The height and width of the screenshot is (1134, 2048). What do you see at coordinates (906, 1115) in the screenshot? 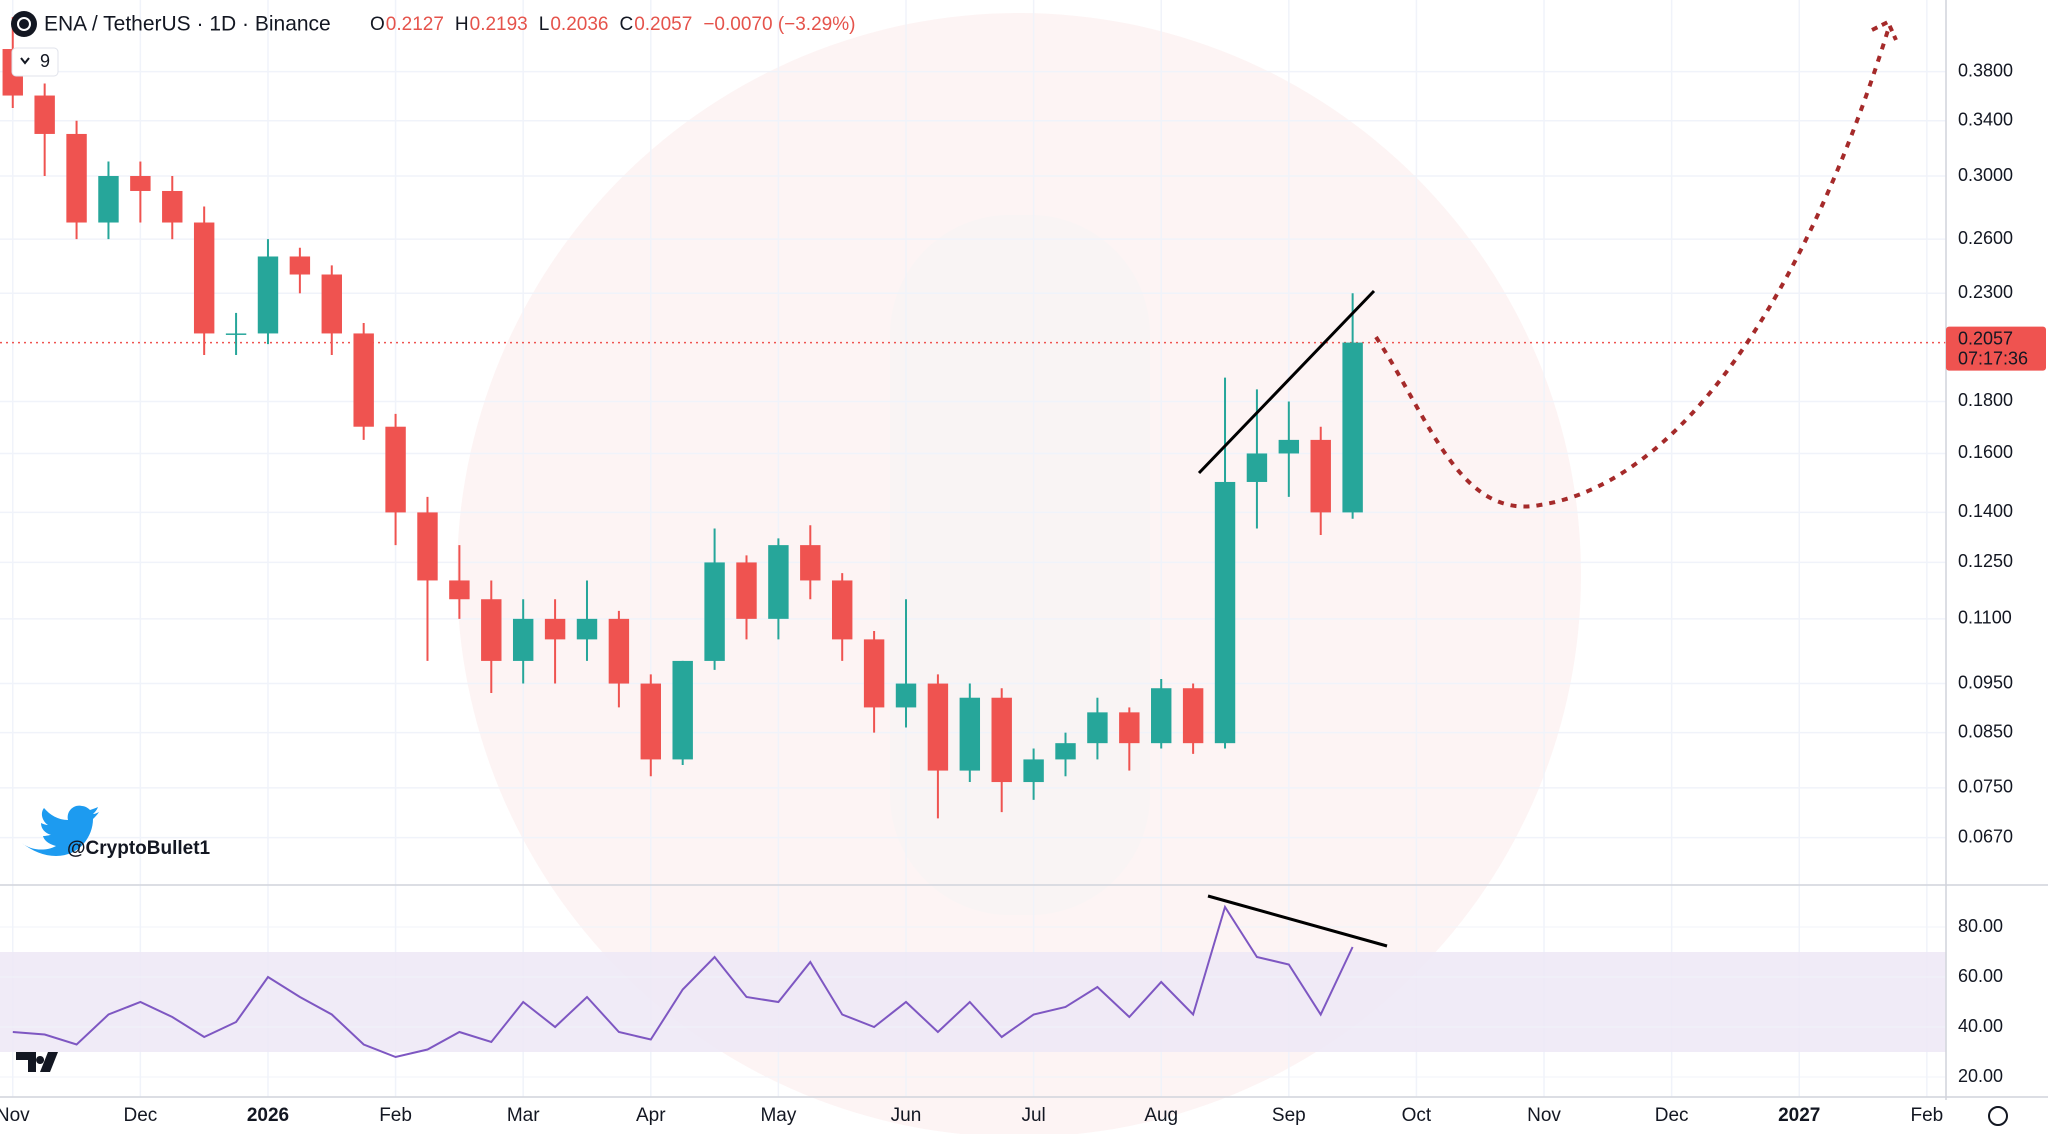
I see `x-tick-label: Jun` at bounding box center [906, 1115].